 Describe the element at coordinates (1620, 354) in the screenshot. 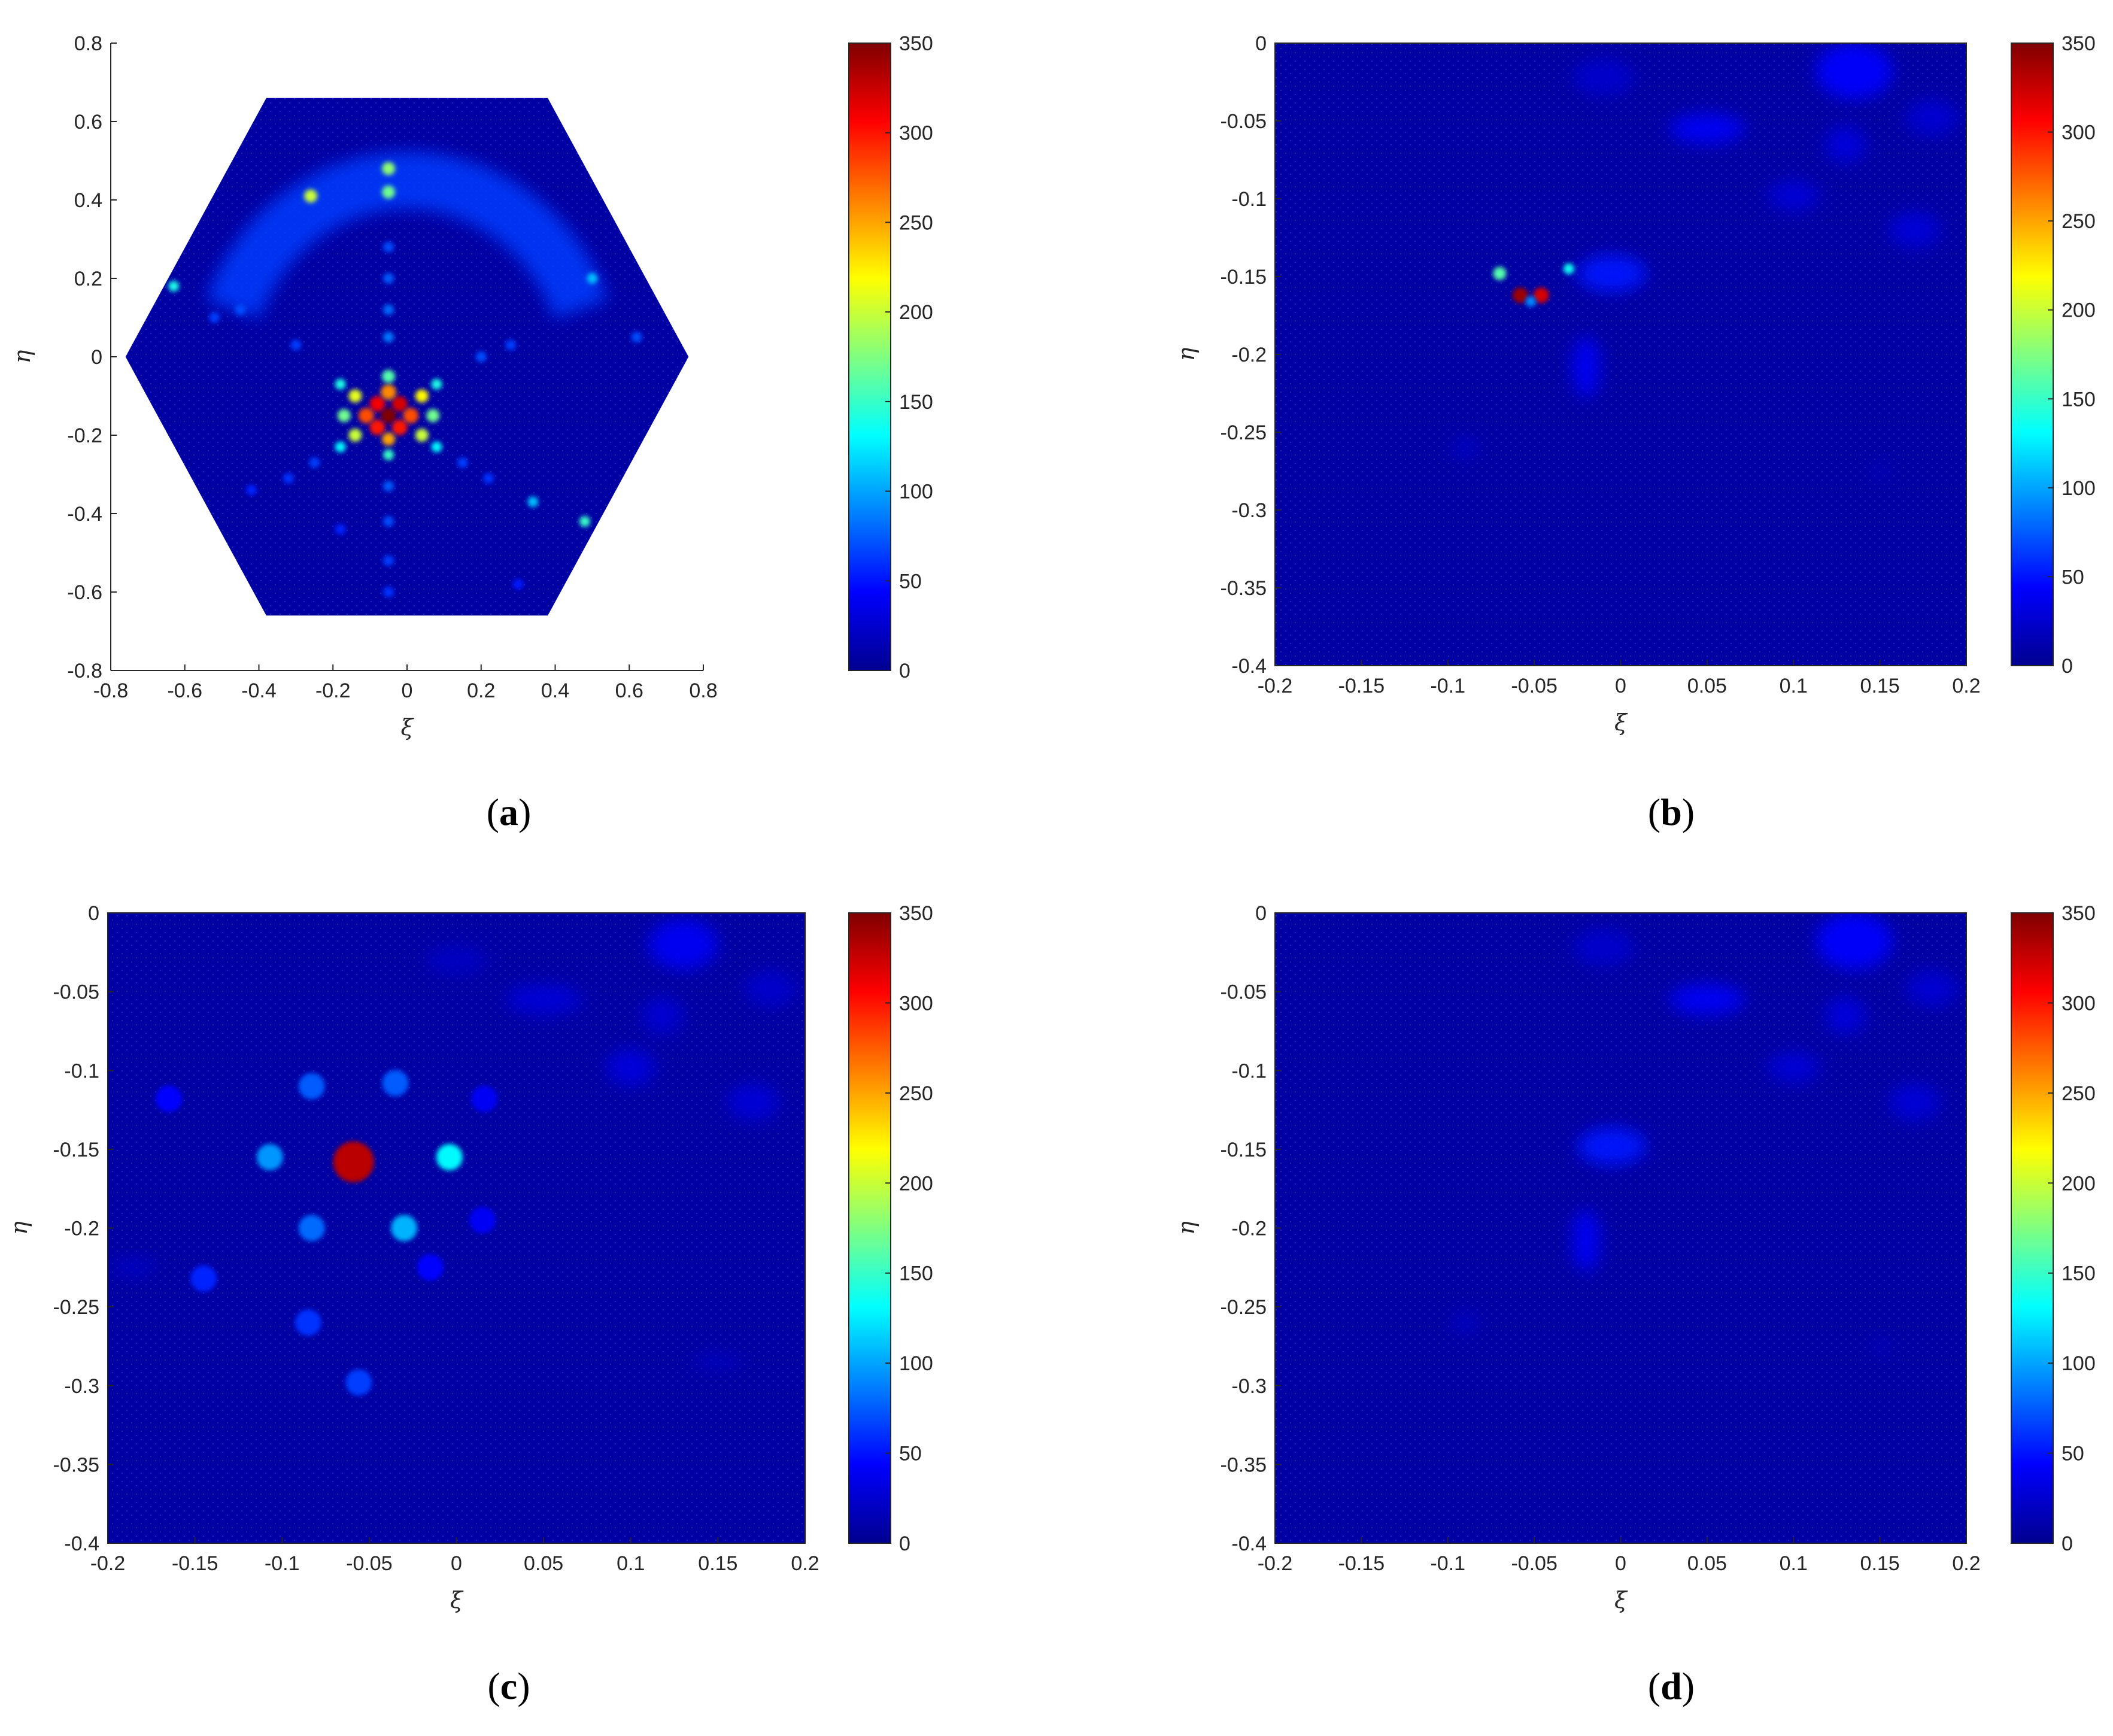

I see `heatmap-data` at that location.